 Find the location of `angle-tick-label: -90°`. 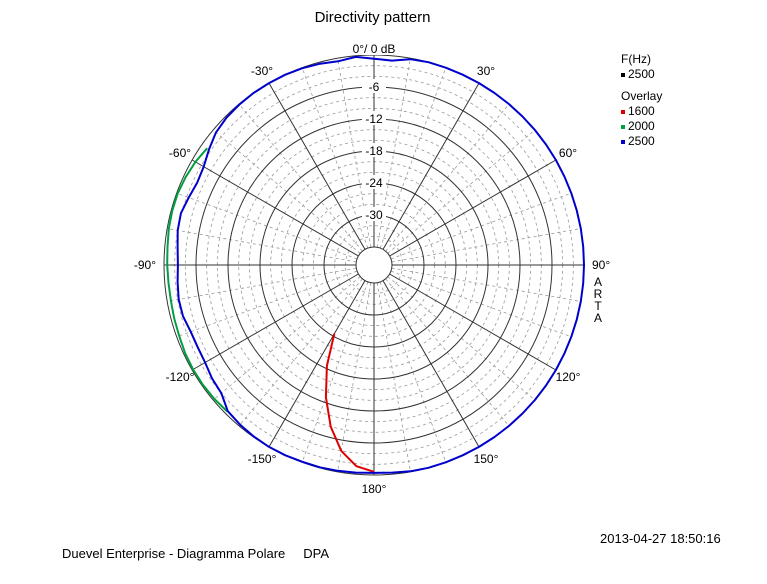

angle-tick-label: -90° is located at coordinates (145, 265).